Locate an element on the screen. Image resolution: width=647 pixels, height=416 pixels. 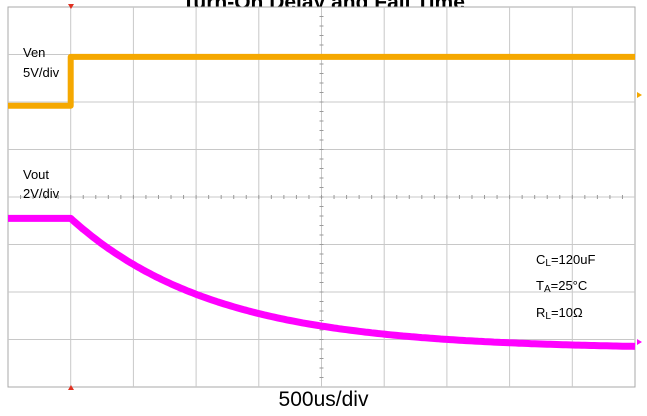
condition-ambient-temperature: TA=25°C is located at coordinates (561, 286).